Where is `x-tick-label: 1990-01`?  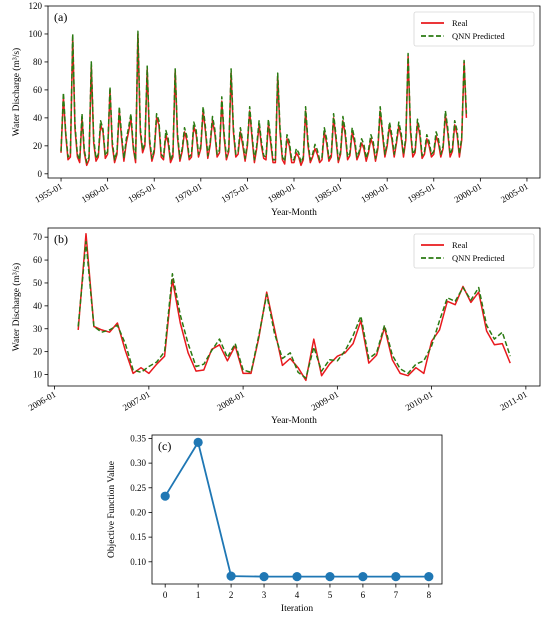 x-tick-label: 1990-01 is located at coordinates (374, 193).